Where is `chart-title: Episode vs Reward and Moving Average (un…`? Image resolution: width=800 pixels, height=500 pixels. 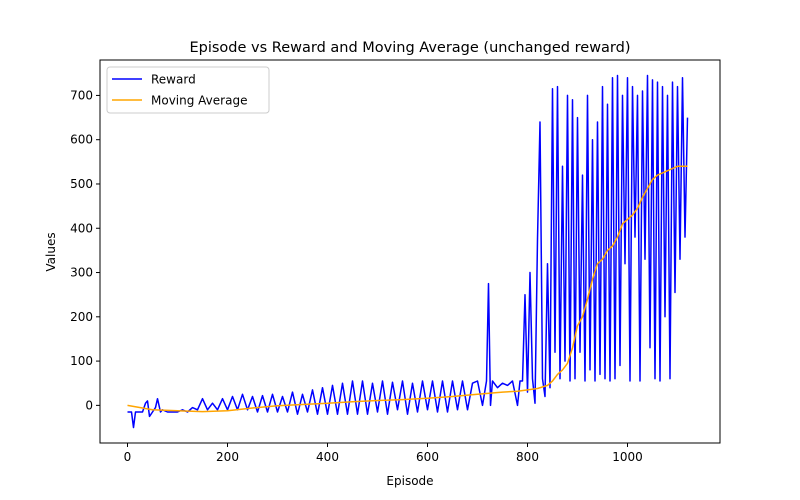 chart-title: Episode vs Reward and Moving Average (un… is located at coordinates (409, 48).